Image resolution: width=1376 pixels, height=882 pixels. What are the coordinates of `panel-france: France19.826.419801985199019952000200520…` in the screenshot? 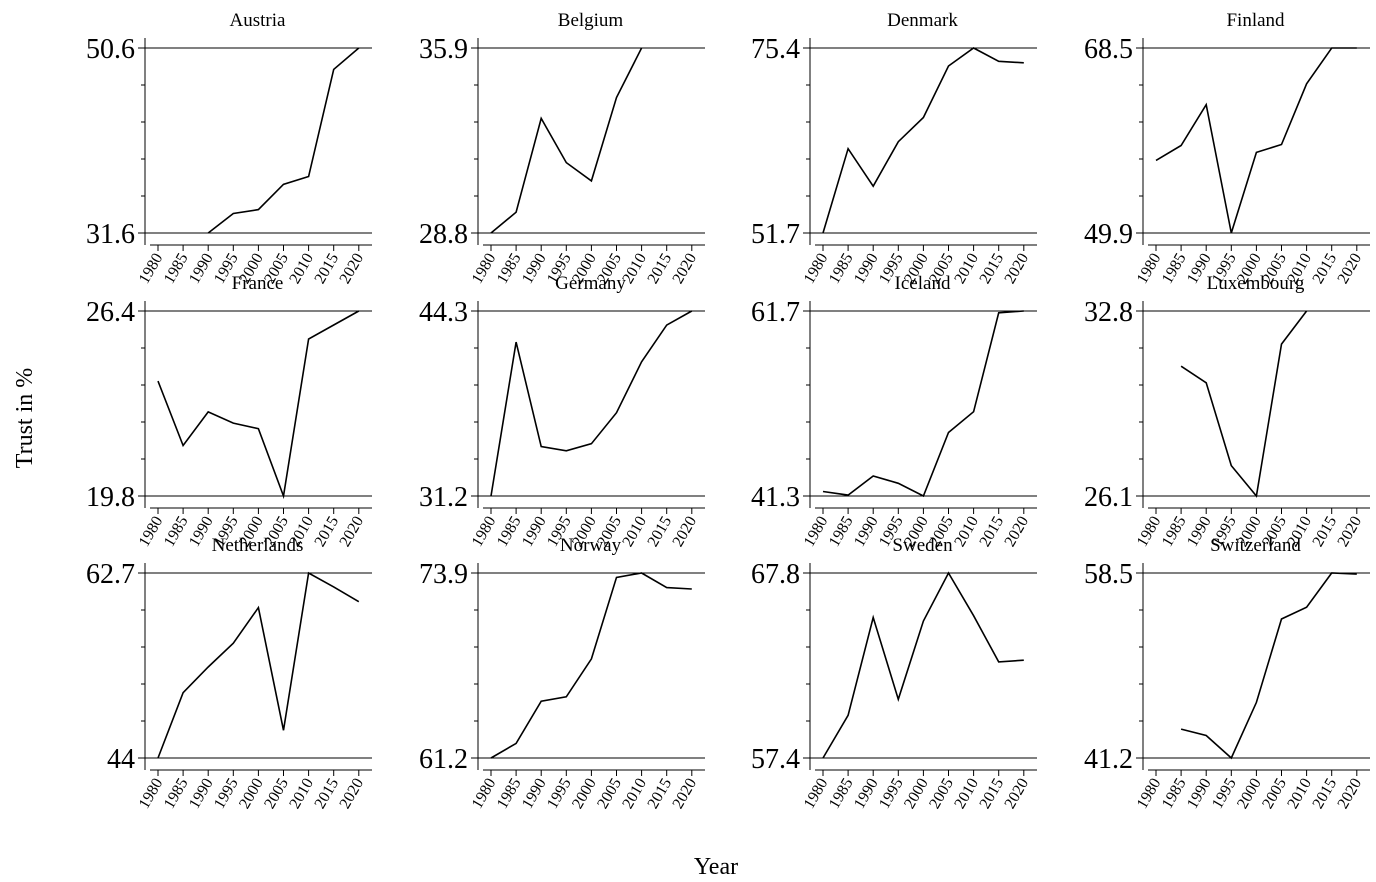 It's located at (229, 411).